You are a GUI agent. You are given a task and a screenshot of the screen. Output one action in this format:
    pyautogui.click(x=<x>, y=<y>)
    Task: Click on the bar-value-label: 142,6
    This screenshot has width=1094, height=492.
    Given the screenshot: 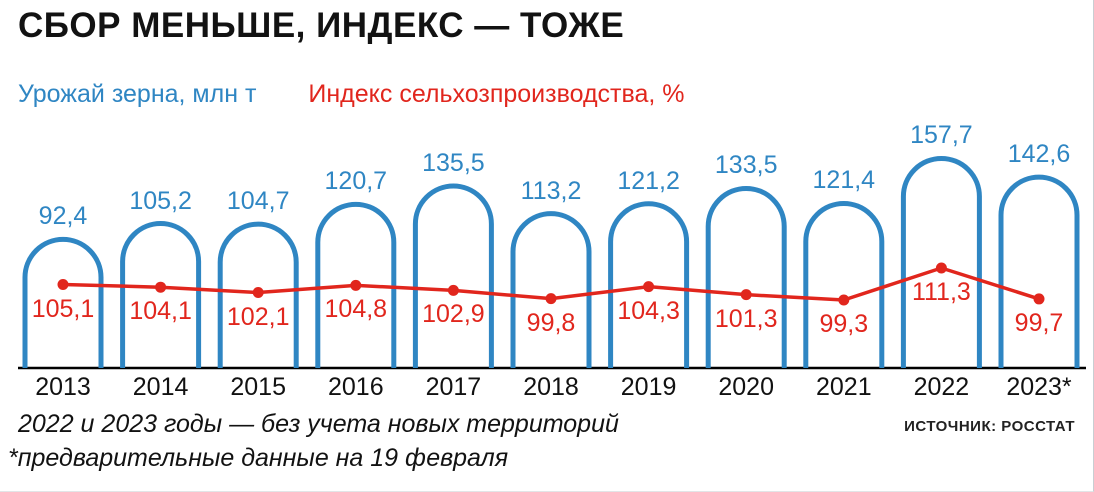 What is the action you would take?
    pyautogui.click(x=1039, y=154)
    